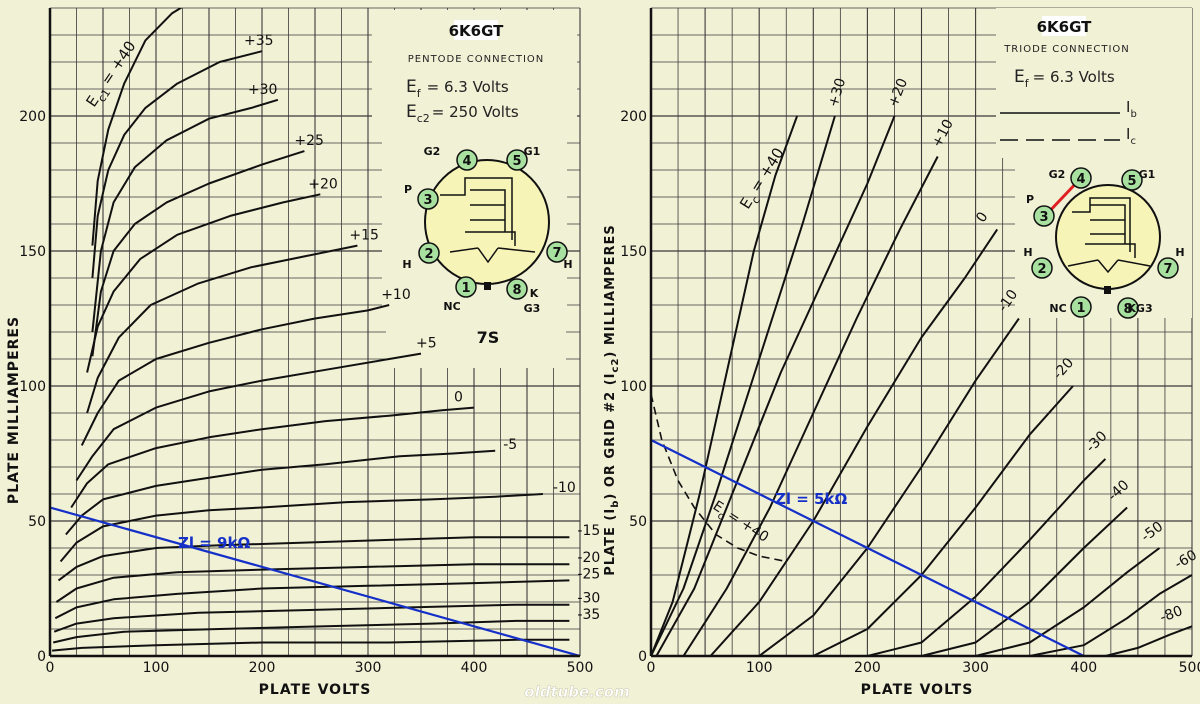 This screenshot has height=704, width=1200. What do you see at coordinates (642, 657) in the screenshot?
I see `triode-y-tick-label: 0` at bounding box center [642, 657].